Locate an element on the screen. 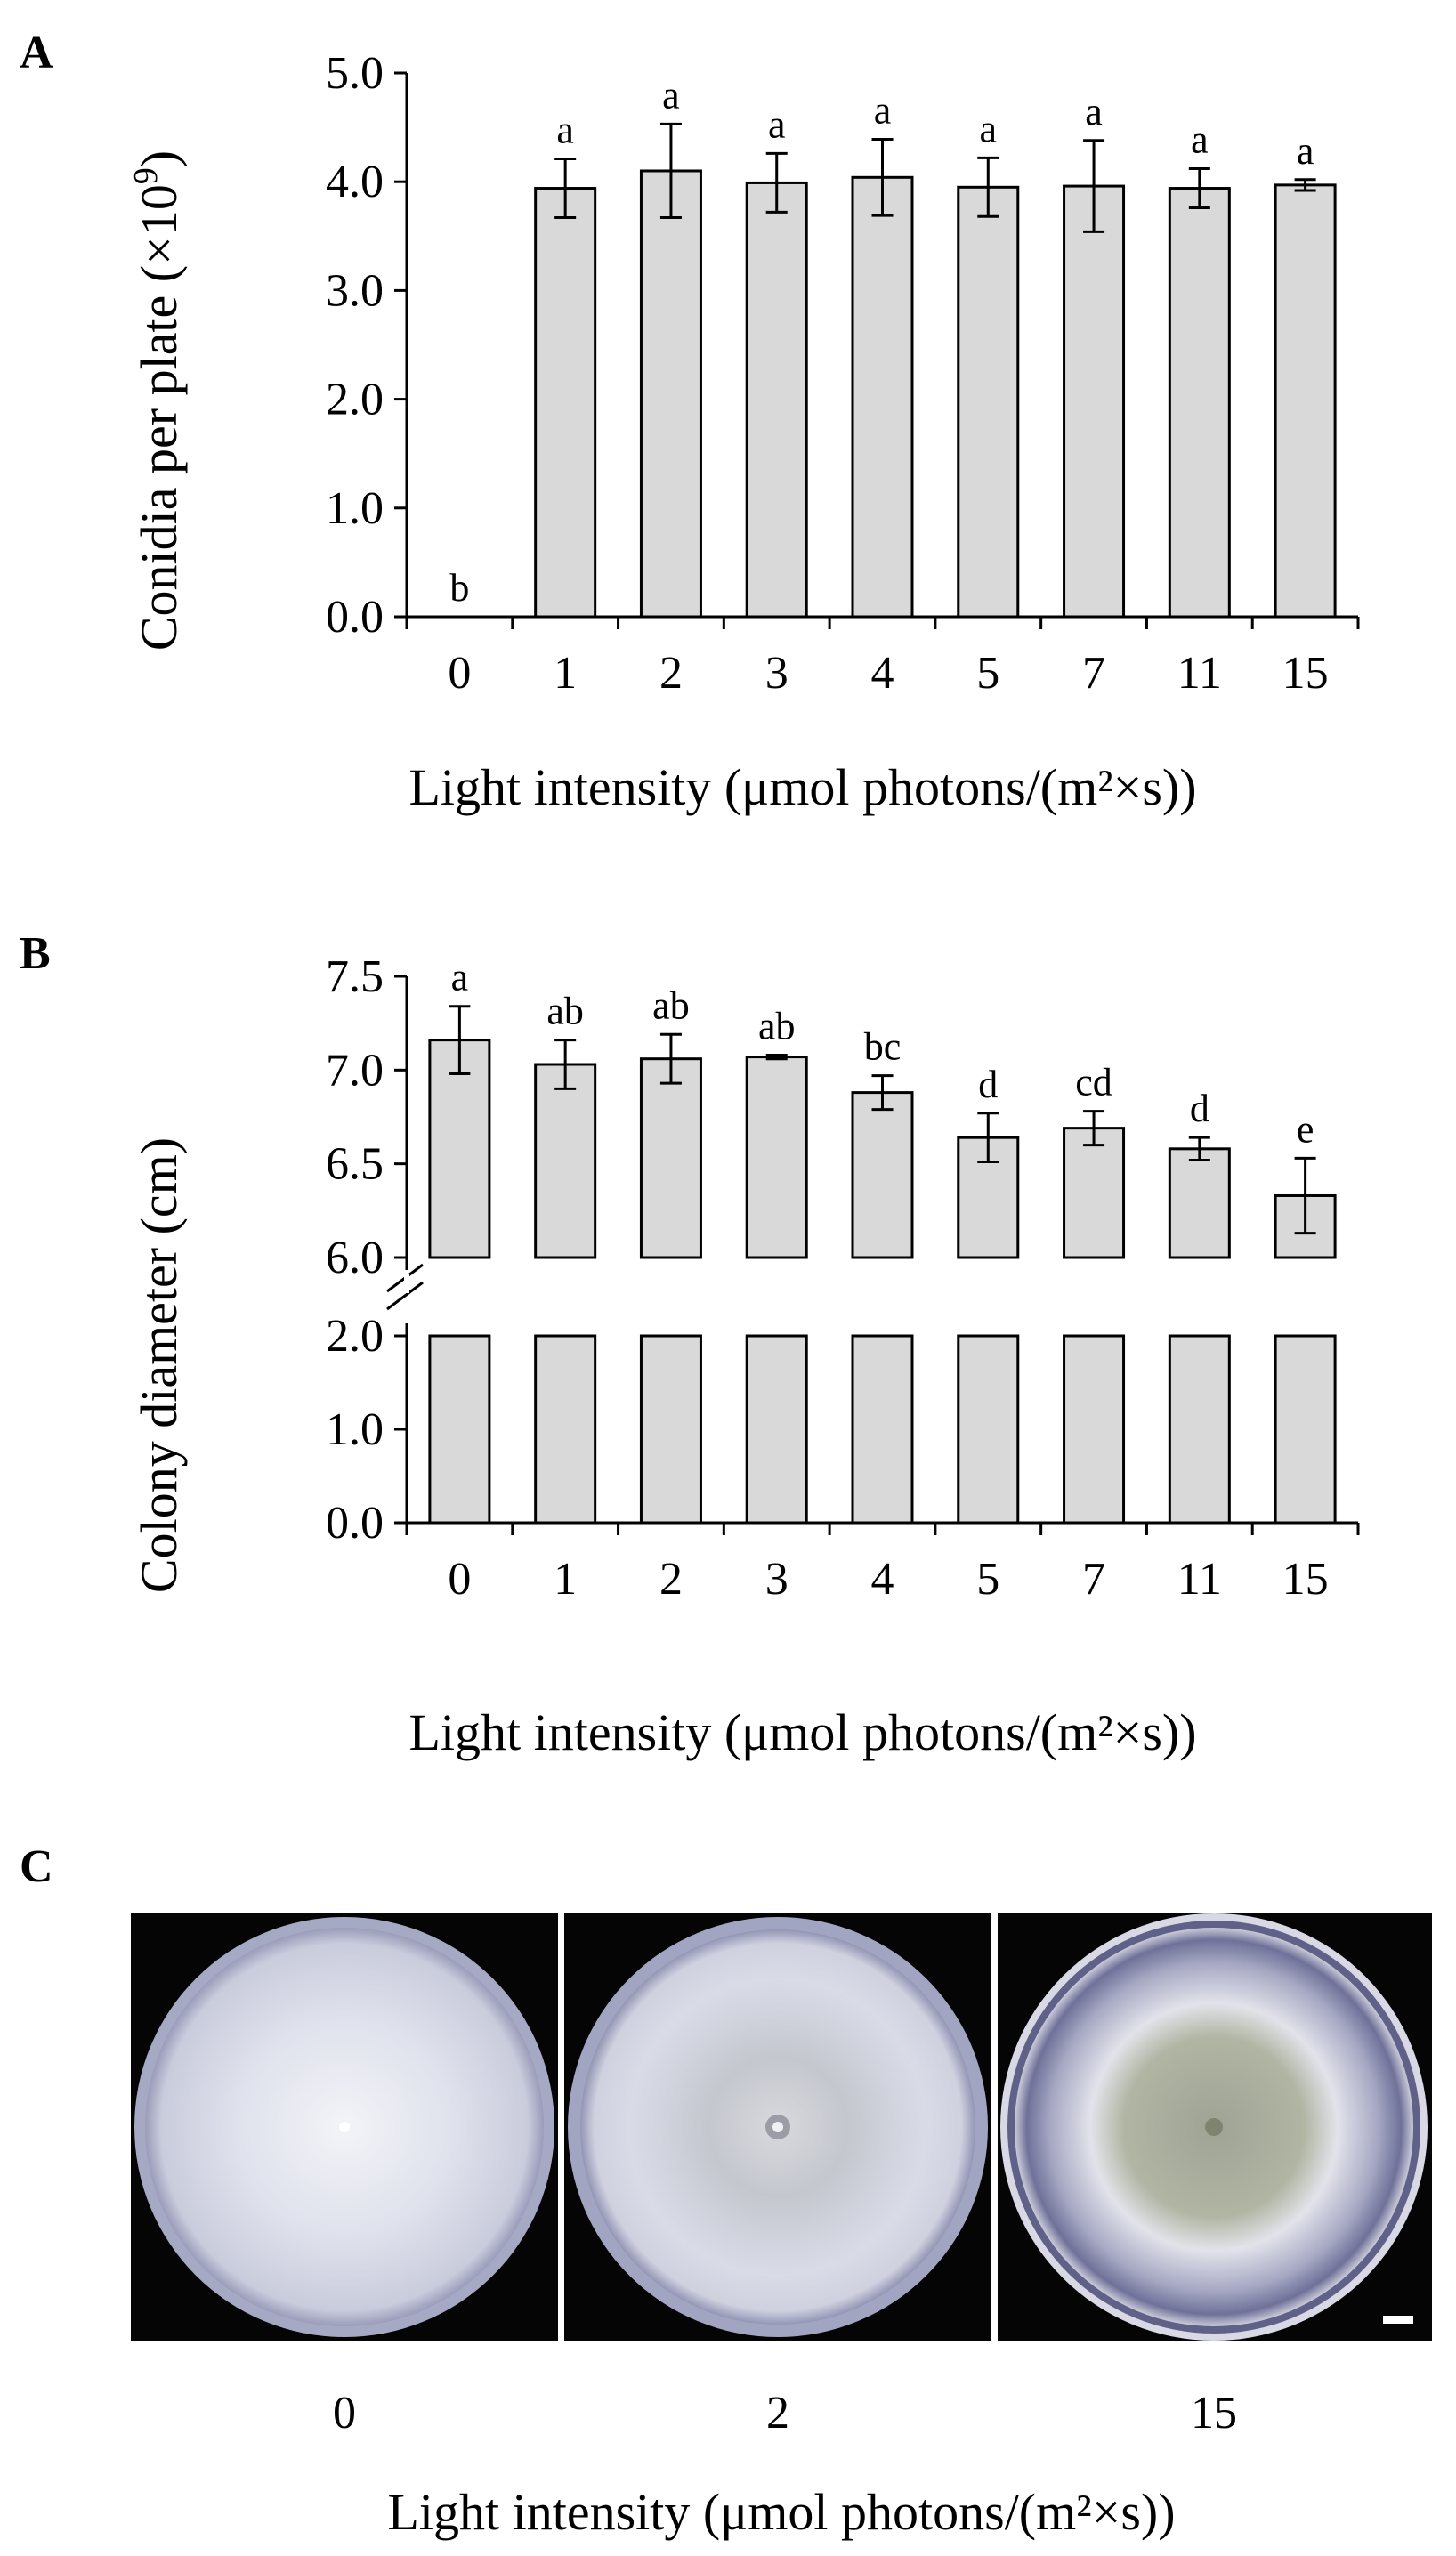 The width and height of the screenshot is (1456, 2556). y-tick-label: 3.0 is located at coordinates (355, 290).